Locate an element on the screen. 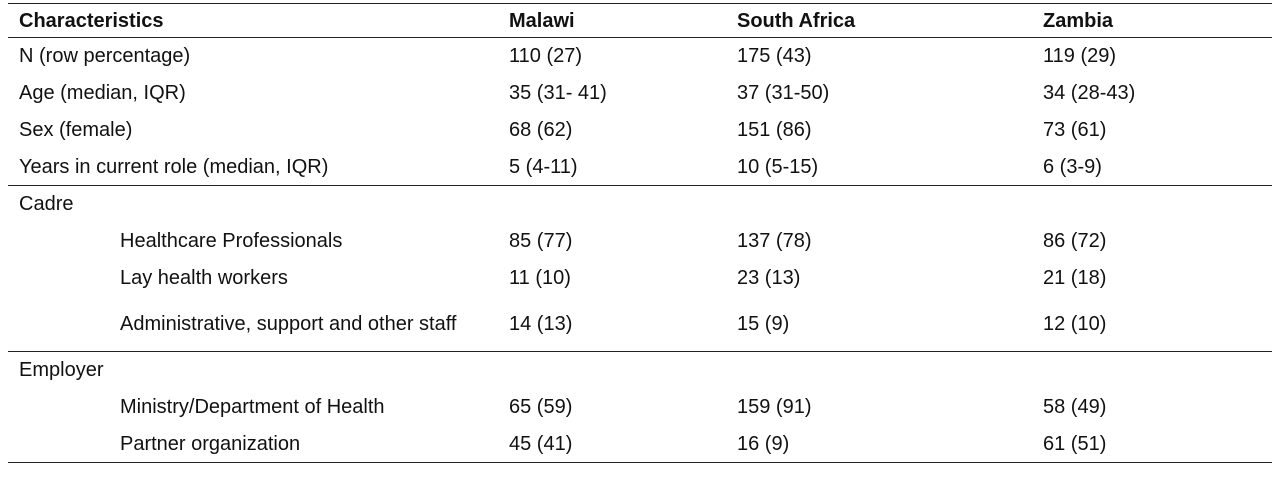 This screenshot has width=1280, height=484. row-label: Years in current role (median, IQR) is located at coordinates (174, 166).